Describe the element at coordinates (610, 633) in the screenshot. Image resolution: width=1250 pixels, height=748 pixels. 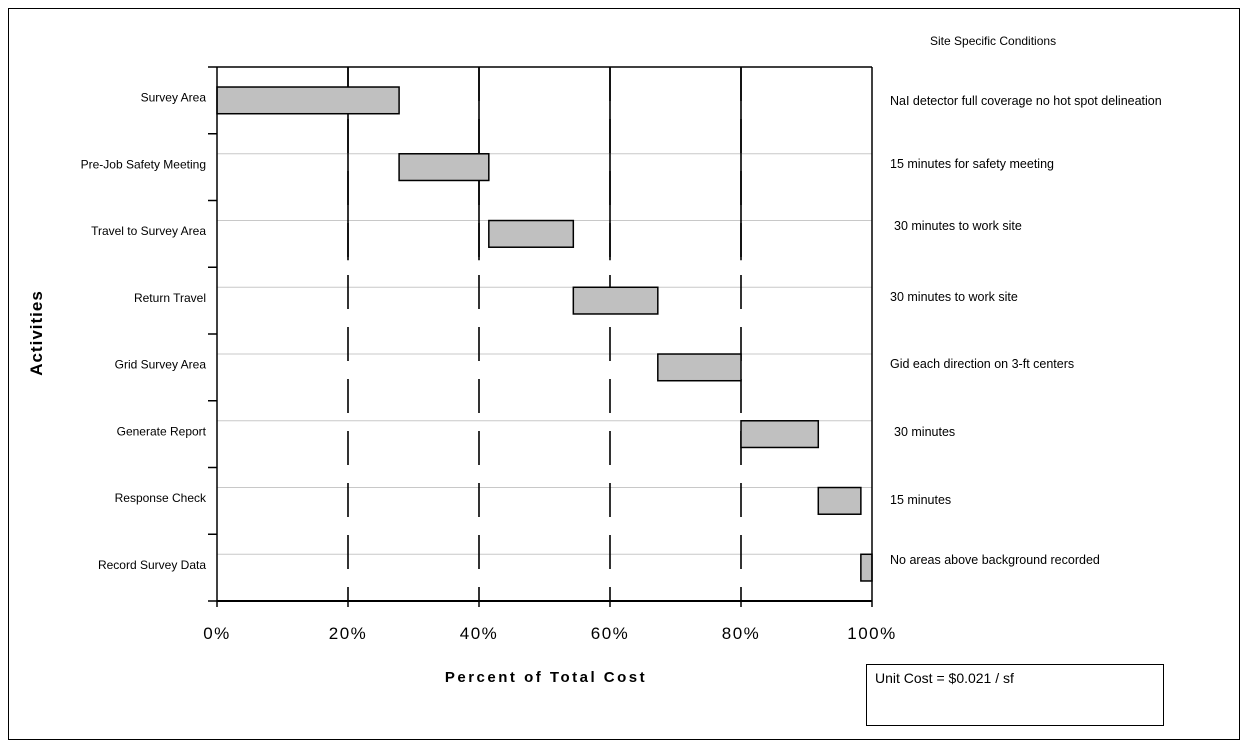
I see `x-tick-label: 60%` at that location.